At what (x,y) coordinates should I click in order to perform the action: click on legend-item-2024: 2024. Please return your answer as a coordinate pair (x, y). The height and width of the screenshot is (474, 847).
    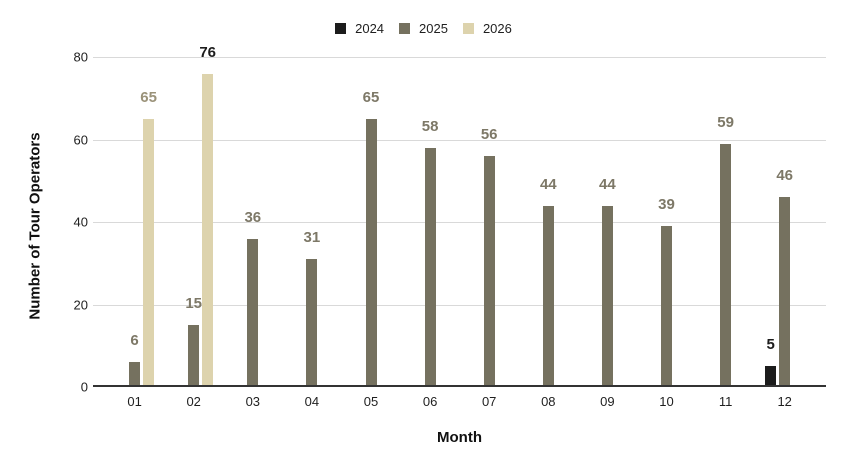
    Looking at the image, I should click on (359, 28).